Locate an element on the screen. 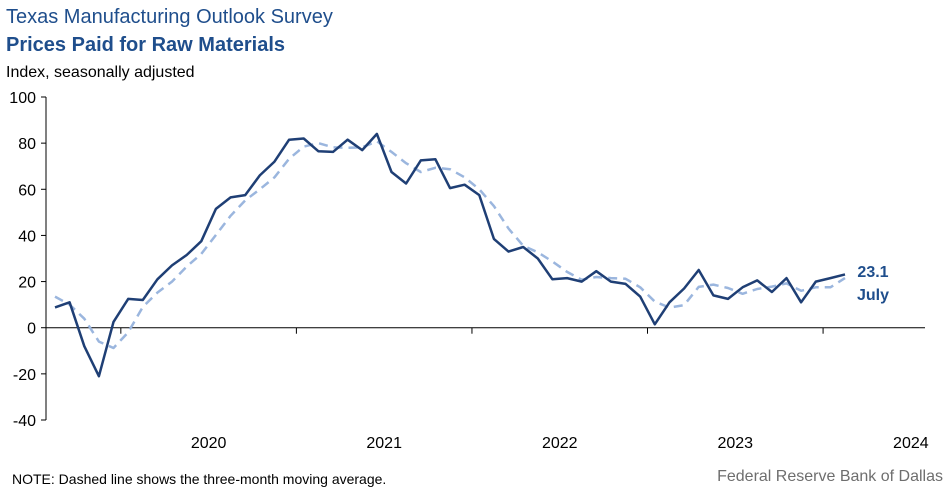 Image resolution: width=949 pixels, height=493 pixels. chart-subtitle: Prices Paid for Raw Materials is located at coordinates (146, 45).